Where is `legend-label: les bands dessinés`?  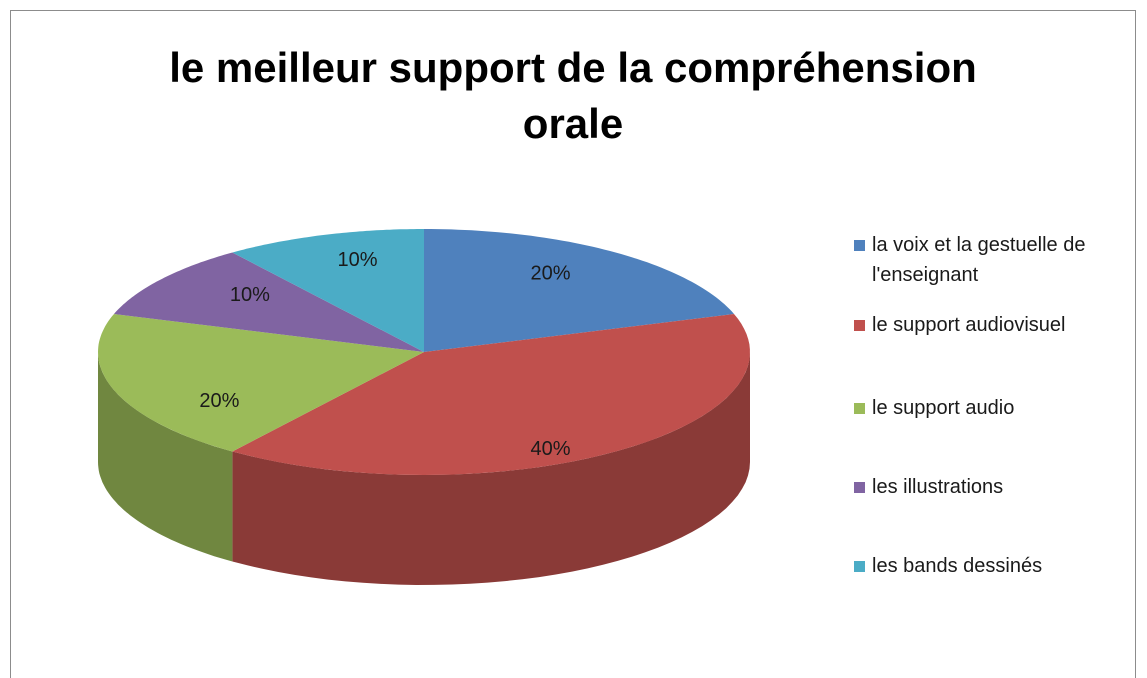
legend-label: les bands dessinés is located at coordinates (957, 566).